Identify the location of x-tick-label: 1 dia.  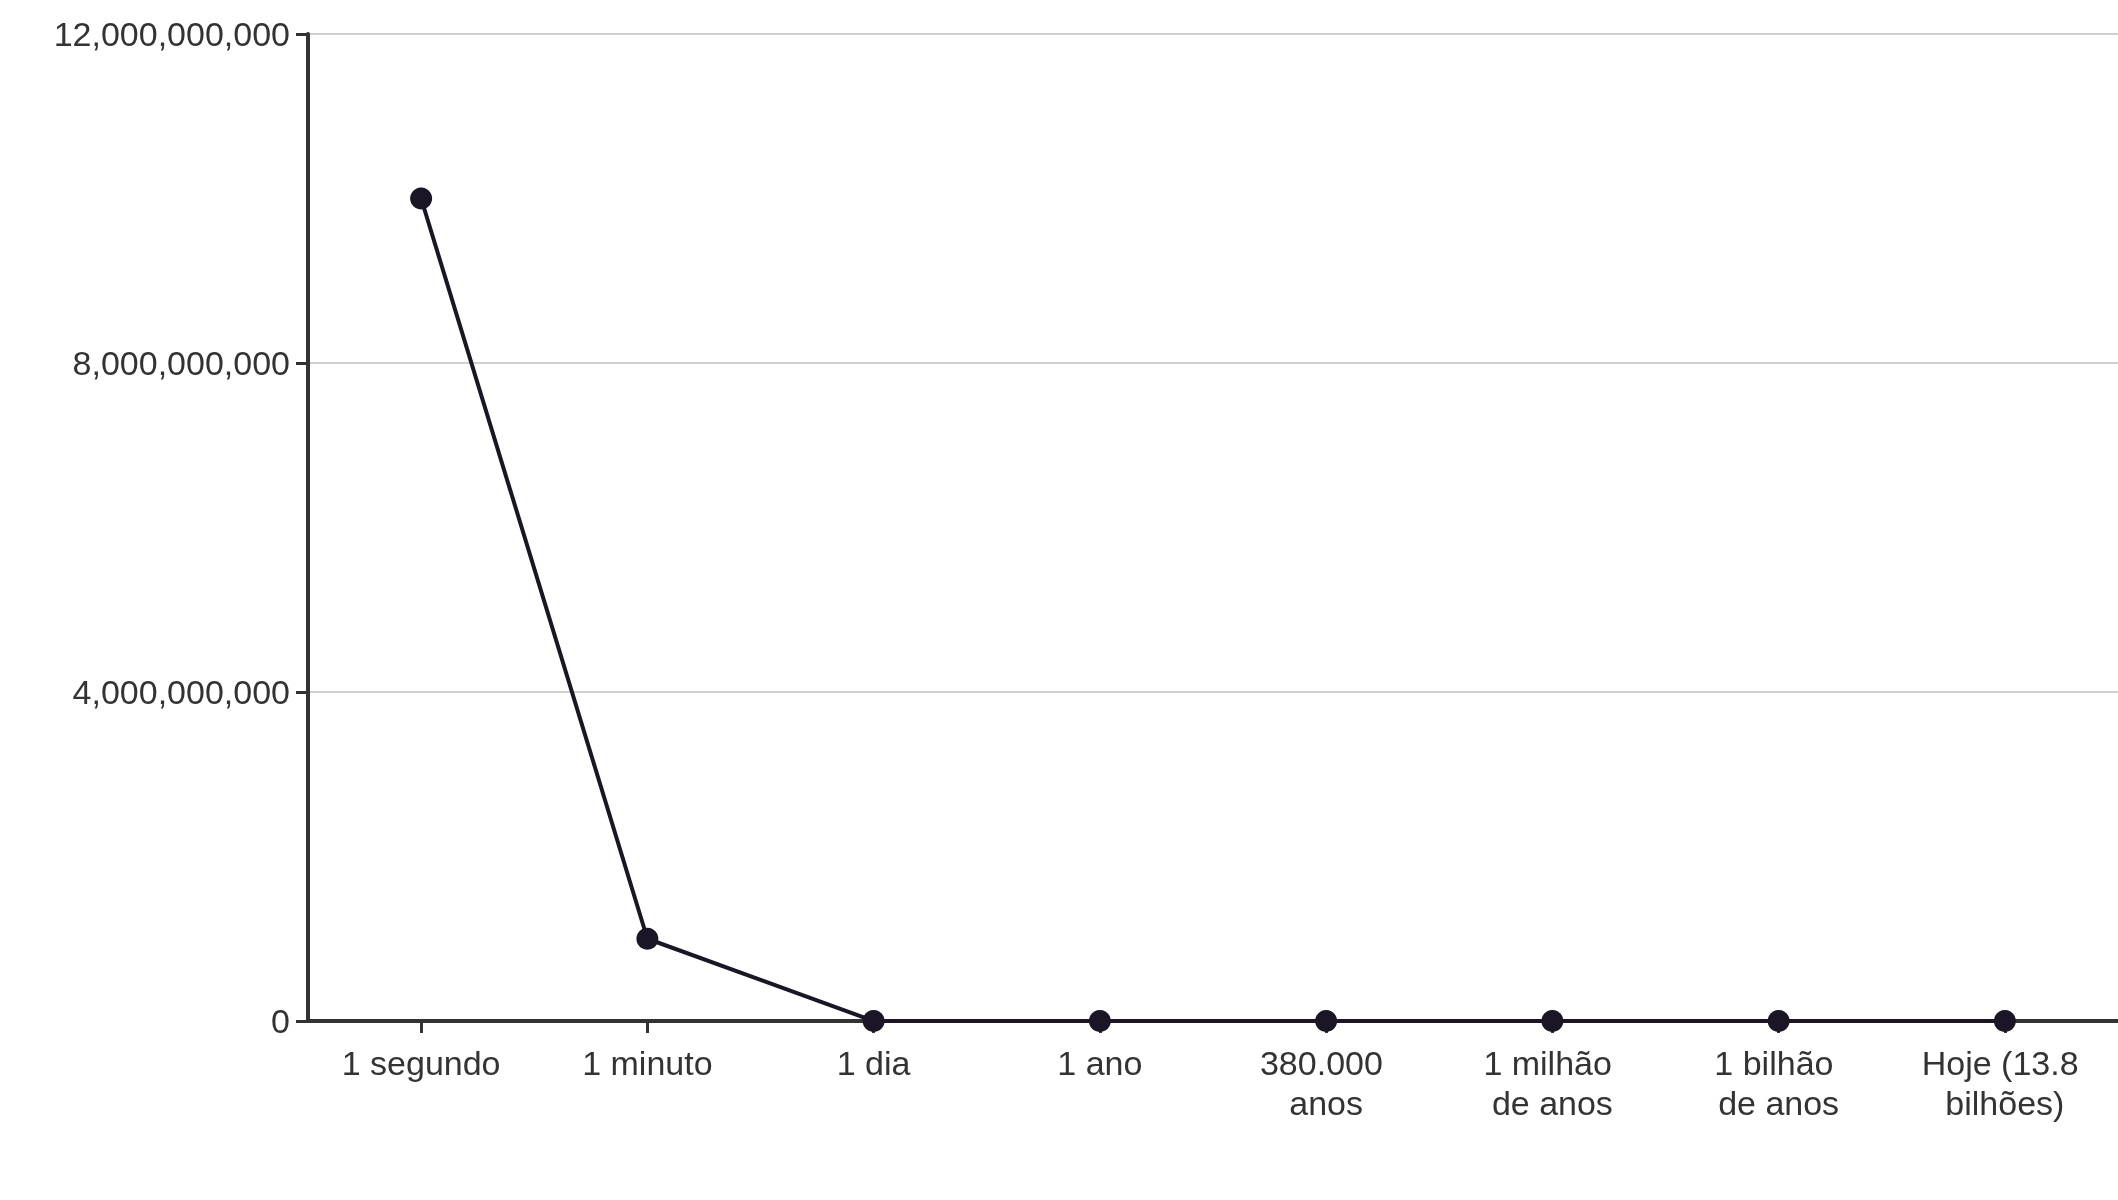
(873, 1063).